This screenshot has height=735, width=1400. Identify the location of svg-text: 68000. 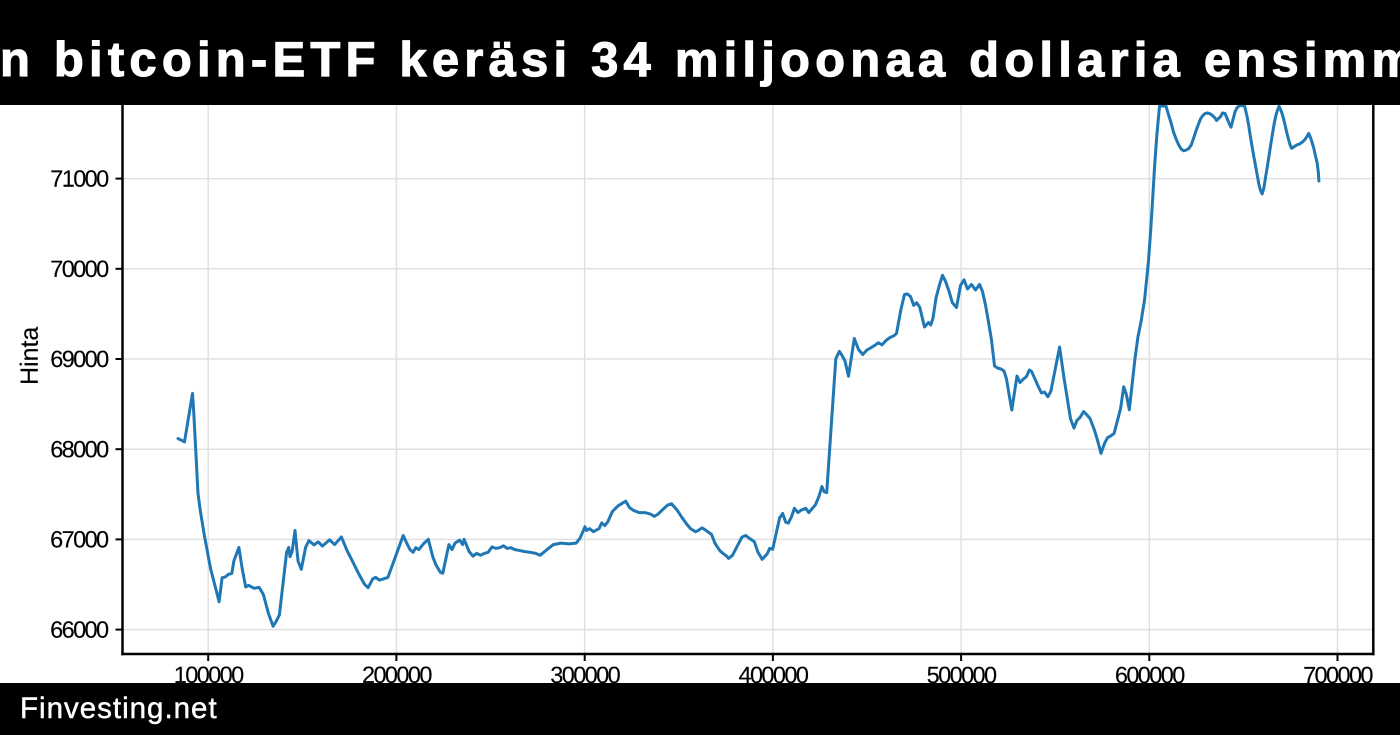
(79, 449).